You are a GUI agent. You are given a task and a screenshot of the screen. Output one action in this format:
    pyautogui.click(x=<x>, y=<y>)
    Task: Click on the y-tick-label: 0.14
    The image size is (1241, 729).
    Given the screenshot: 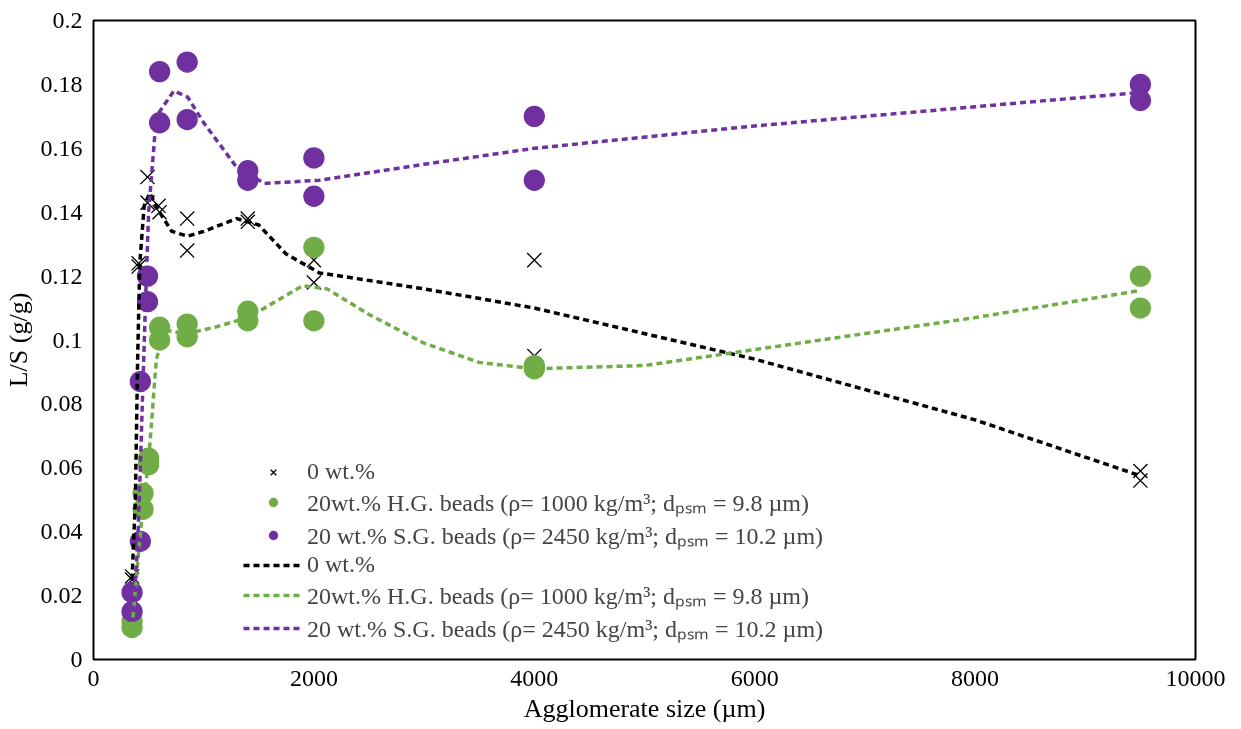 What is the action you would take?
    pyautogui.click(x=61, y=211)
    